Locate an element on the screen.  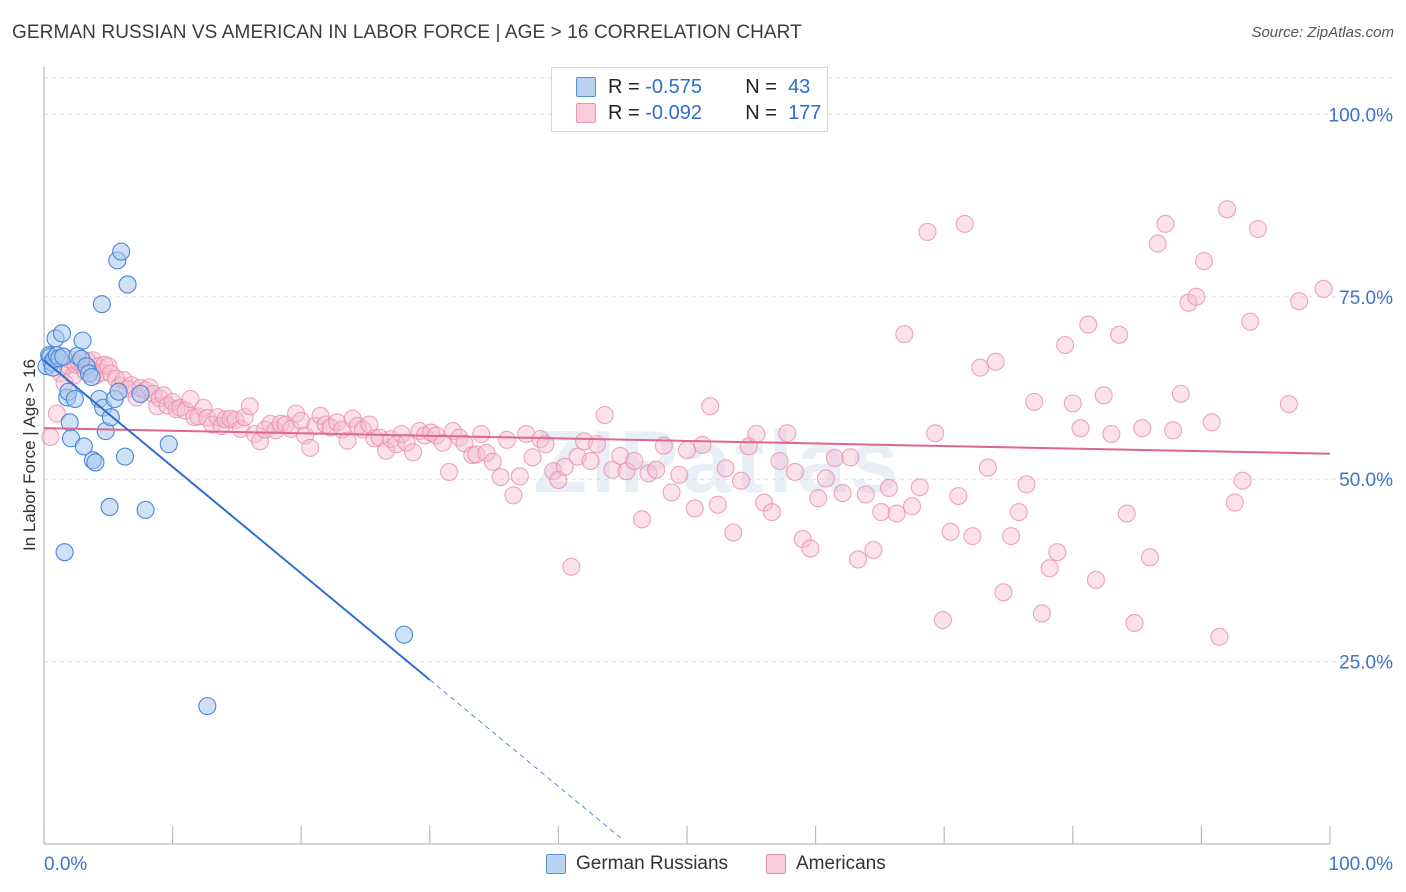
series-name: German Russians is located at coordinates (652, 863).